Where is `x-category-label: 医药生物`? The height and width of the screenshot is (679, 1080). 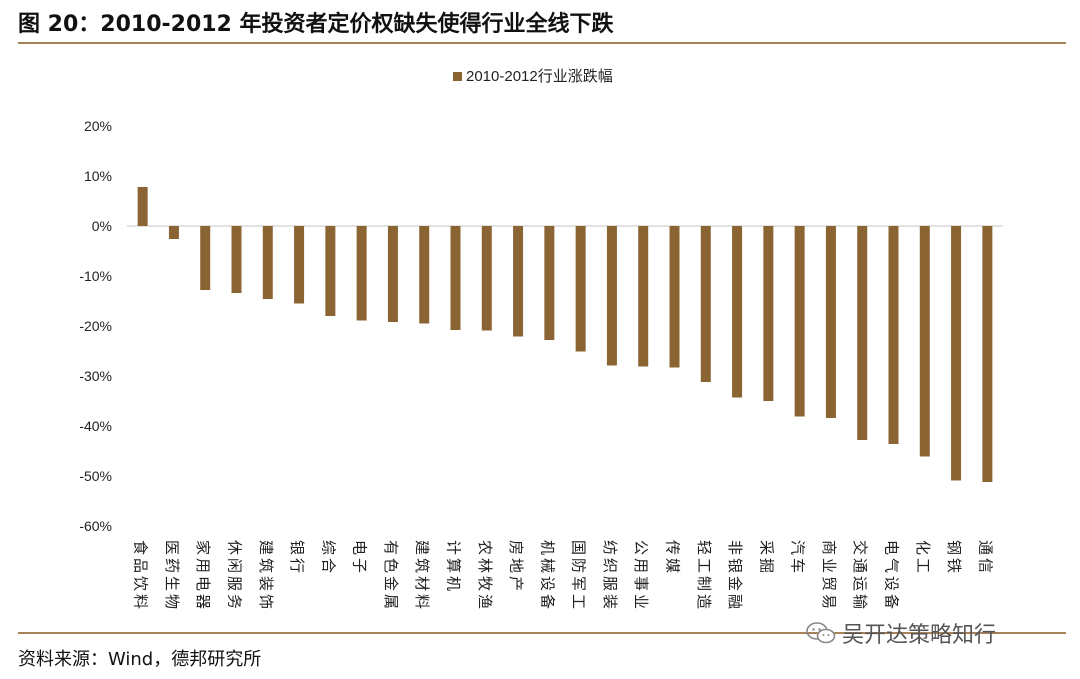 x-category-label: 医药生物 is located at coordinates (172, 576).